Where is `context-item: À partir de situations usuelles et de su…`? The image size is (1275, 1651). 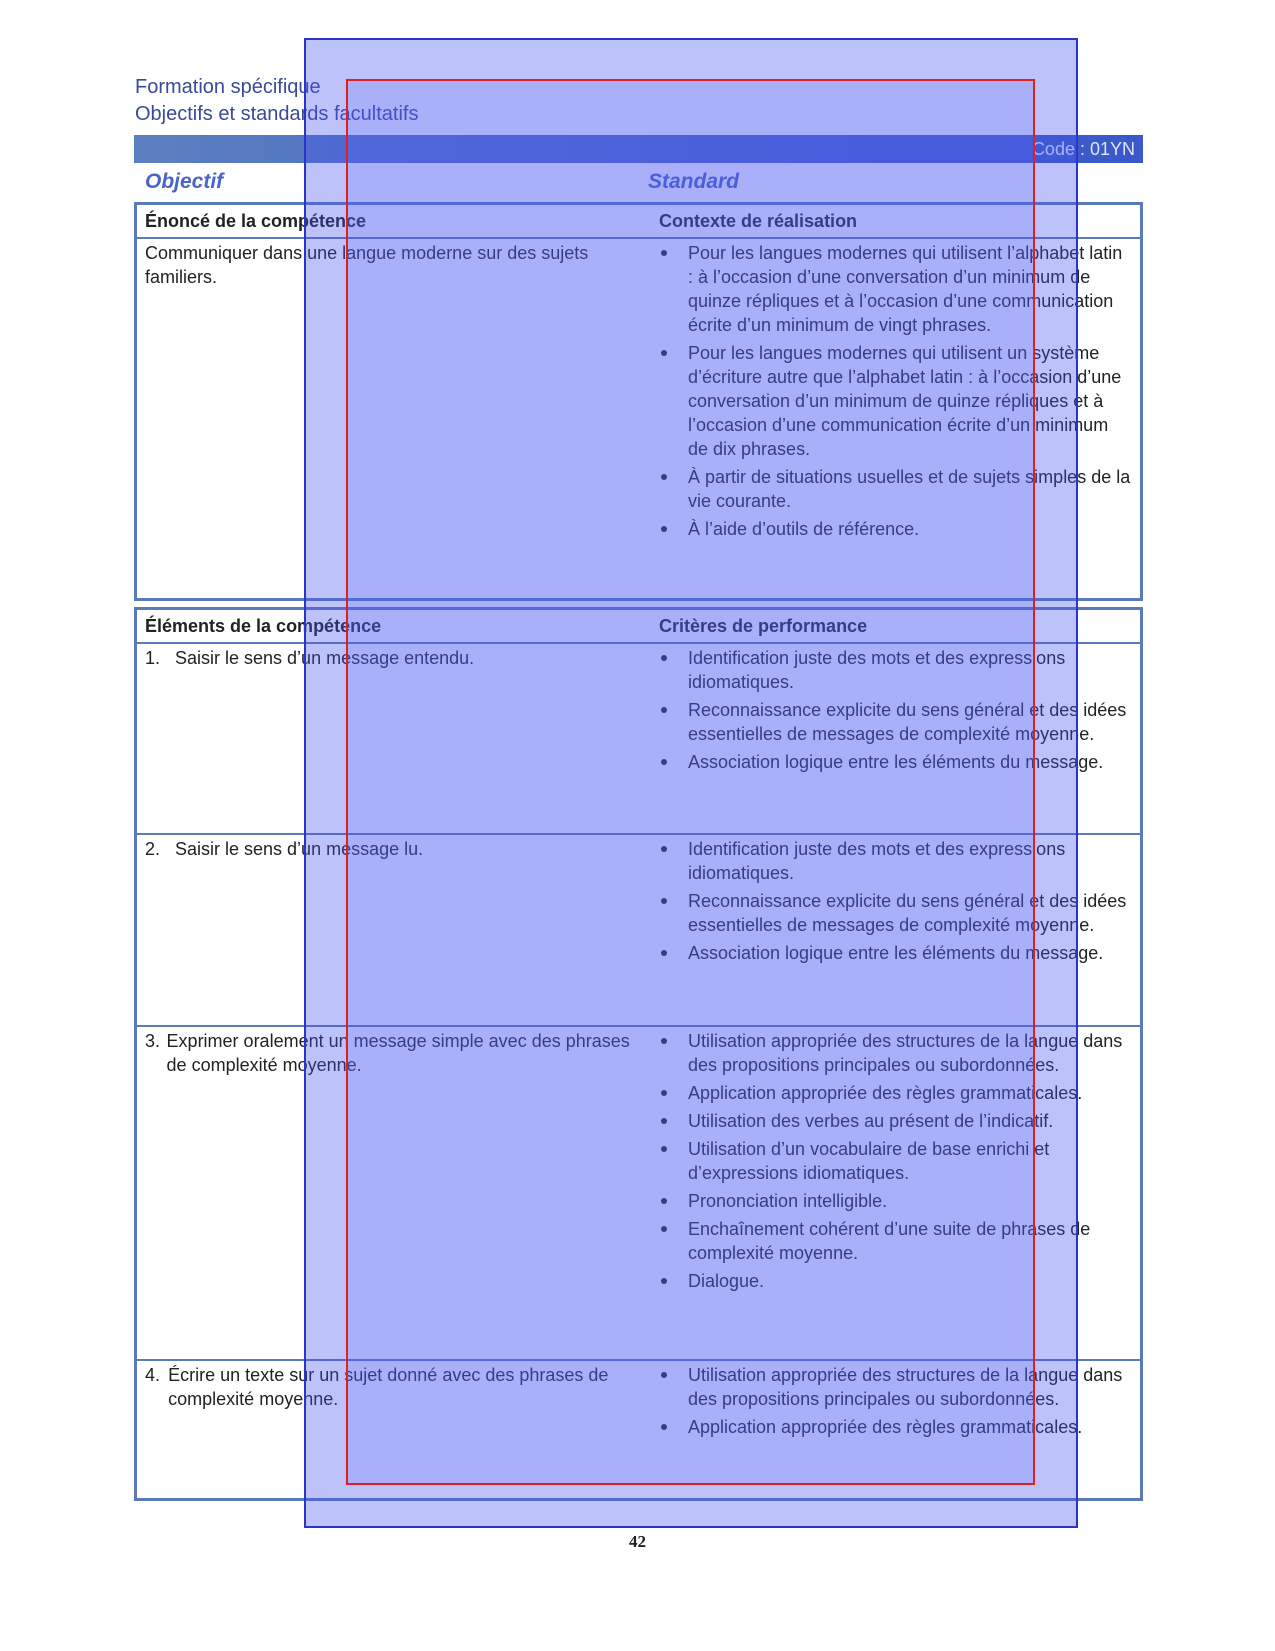 context-item: À partir de situations usuelles et de su… is located at coordinates (895, 489).